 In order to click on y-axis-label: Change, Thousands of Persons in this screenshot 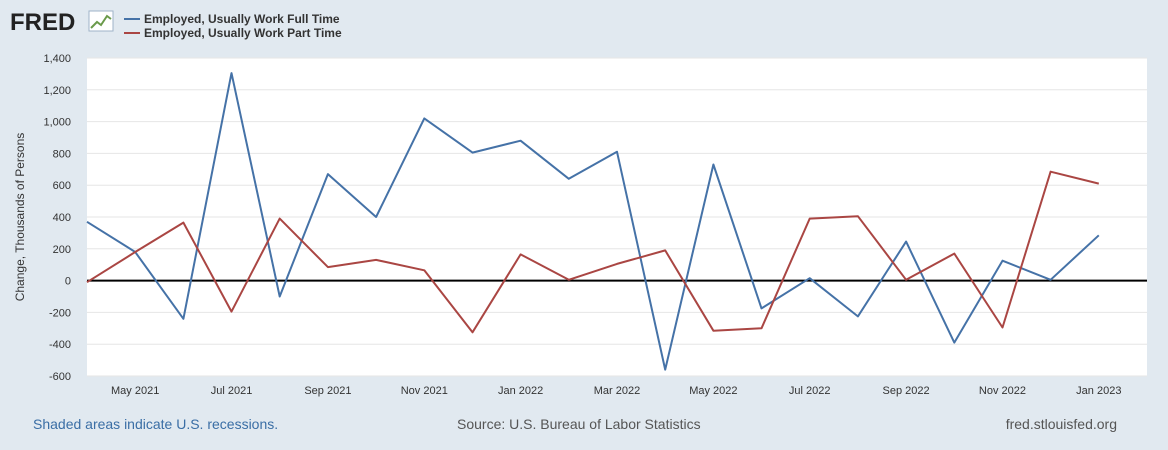, I will do `click(20, 217)`.